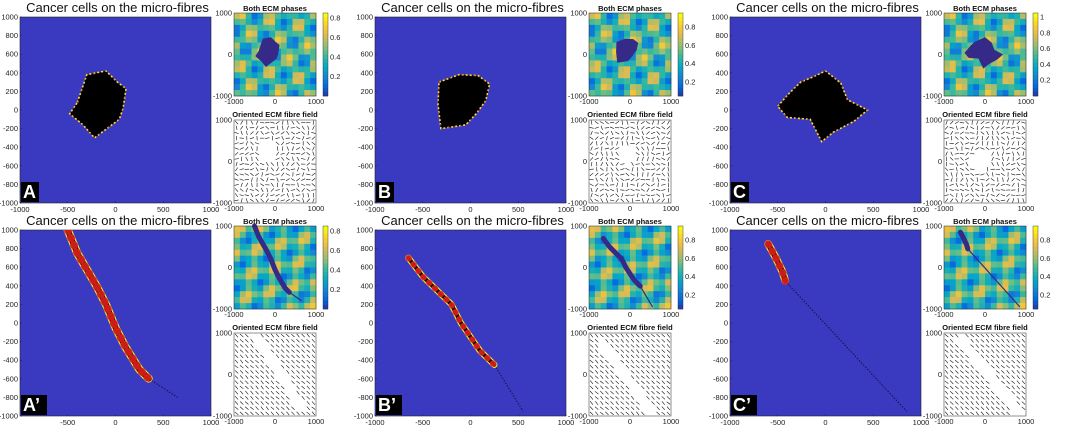  Describe the element at coordinates (374, 209) in the screenshot. I see `x-tick-label: -1000` at that location.